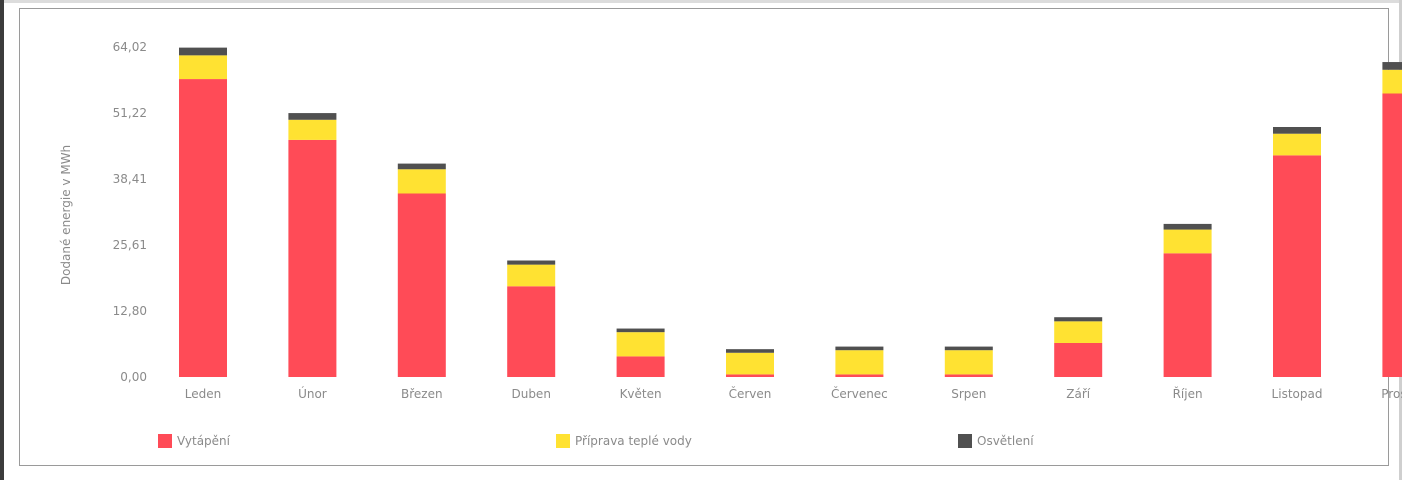 This screenshot has height=480, width=1402. What do you see at coordinates (859, 393) in the screenshot?
I see `x-category-label: Červenec` at bounding box center [859, 393].